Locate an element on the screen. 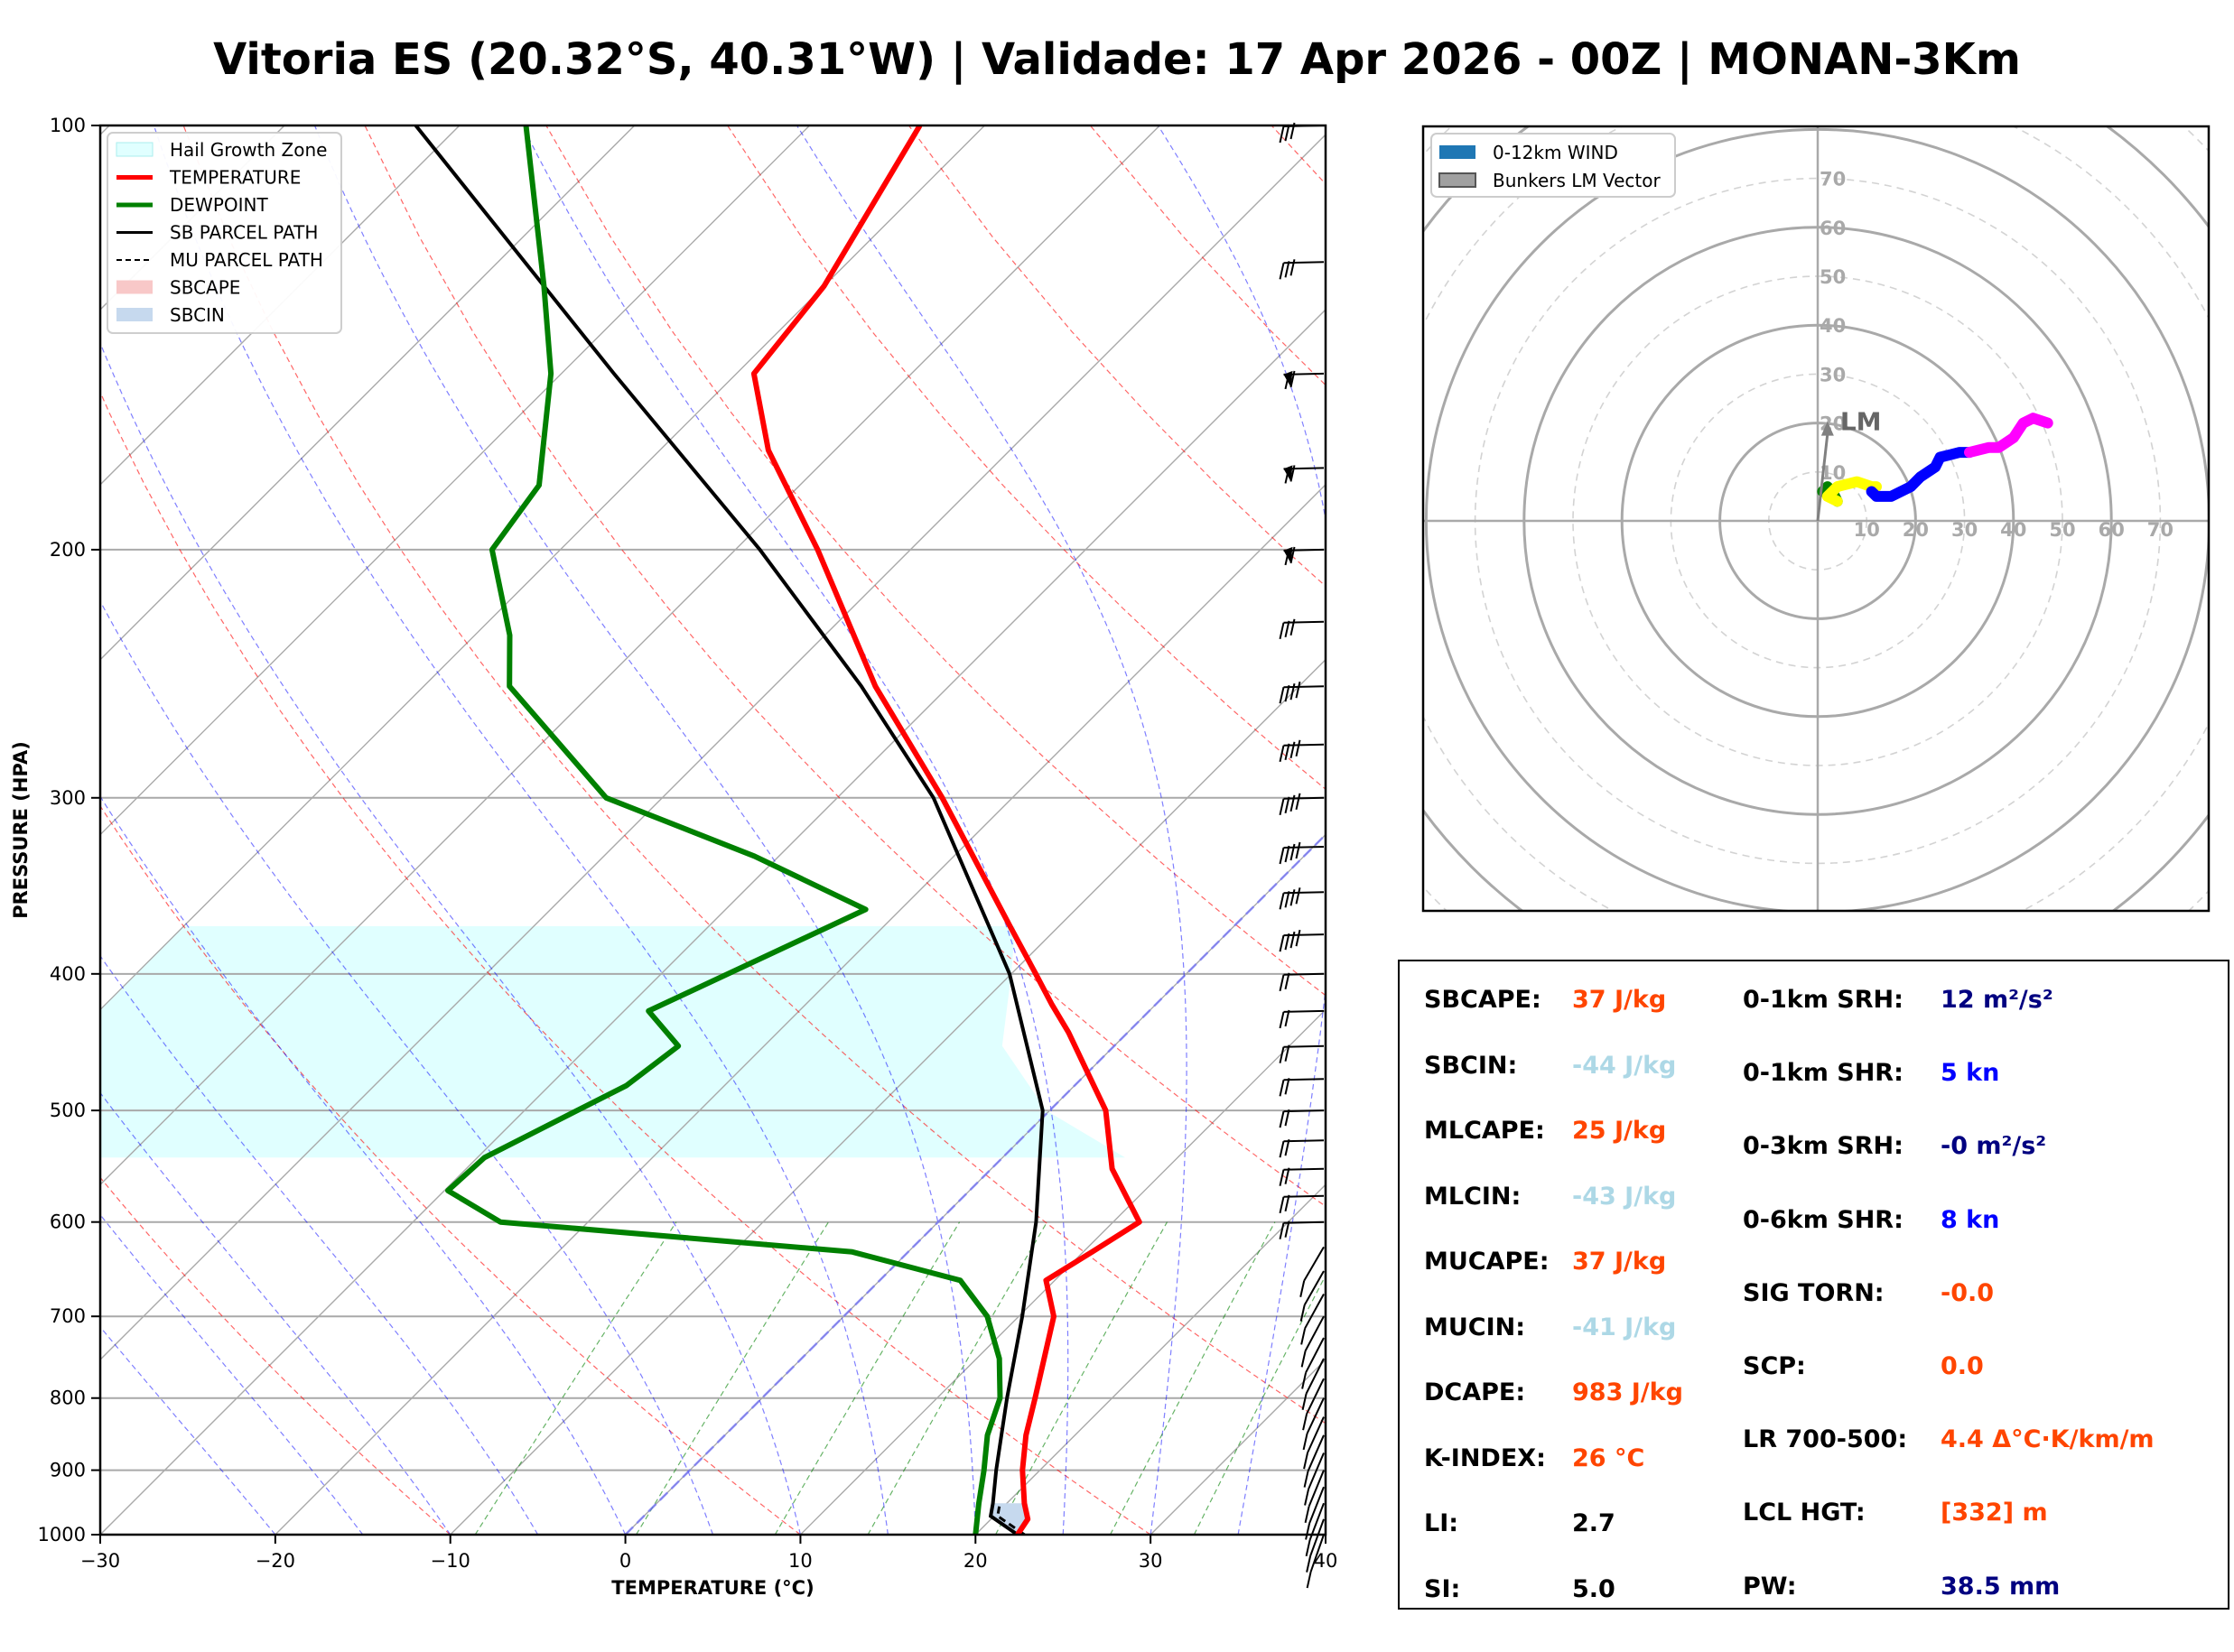  mu-parcel-path is located at coordinates (1011, 1518).